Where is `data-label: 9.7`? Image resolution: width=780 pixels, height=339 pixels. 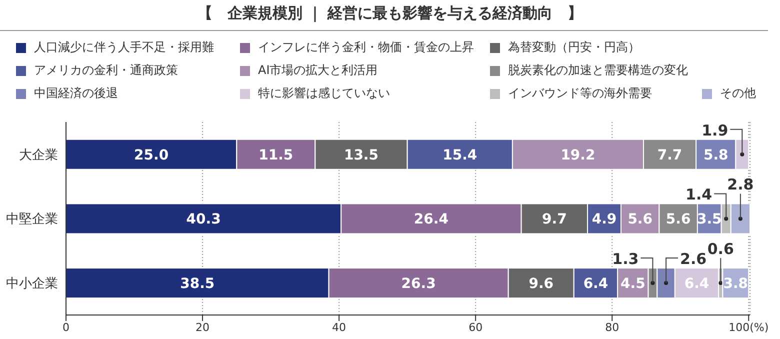 data-label: 9.7 is located at coordinates (554, 220).